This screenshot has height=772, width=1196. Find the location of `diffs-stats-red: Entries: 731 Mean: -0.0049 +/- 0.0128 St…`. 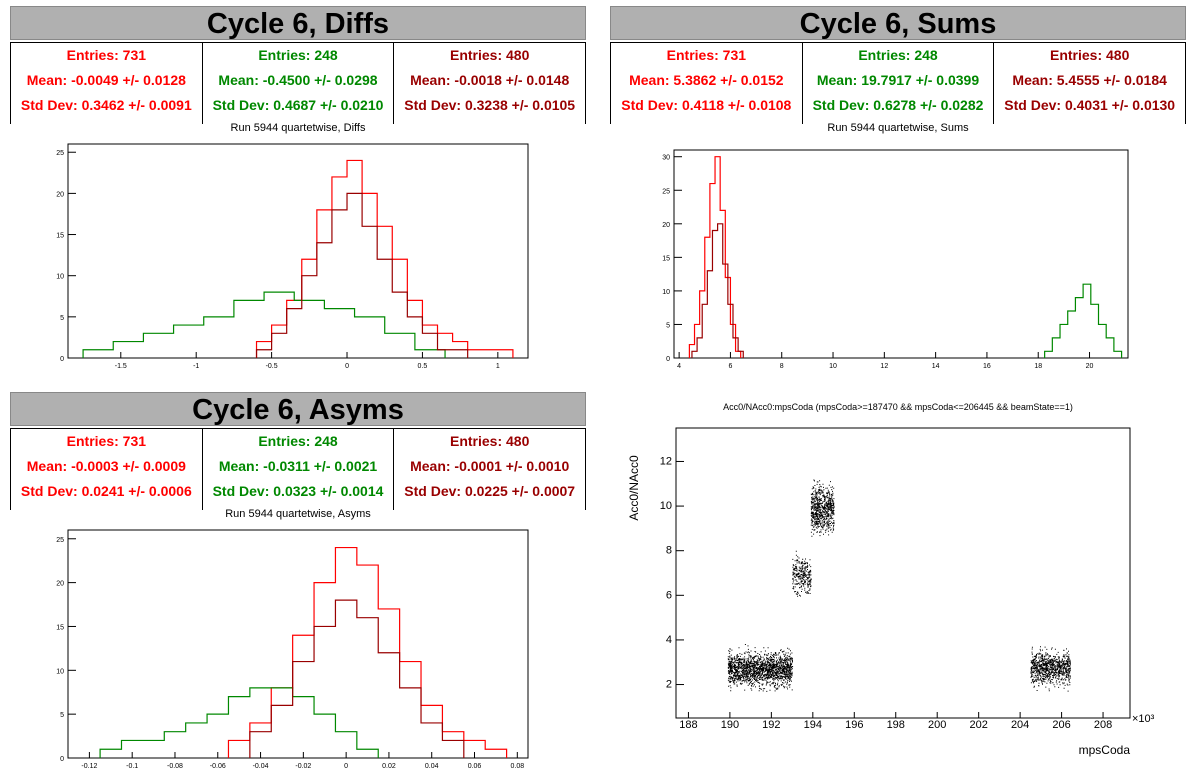

diffs-stats-red: Entries: 731 Mean: -0.0049 +/- 0.0128 St… is located at coordinates (107, 83).